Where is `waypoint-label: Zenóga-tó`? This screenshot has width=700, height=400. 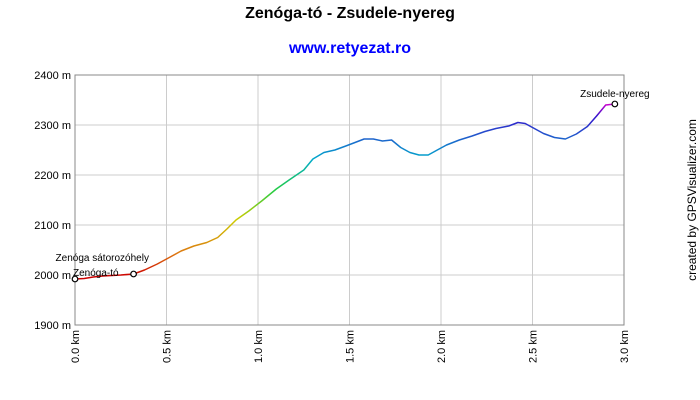
waypoint-label: Zenóga-tó is located at coordinates (96, 273).